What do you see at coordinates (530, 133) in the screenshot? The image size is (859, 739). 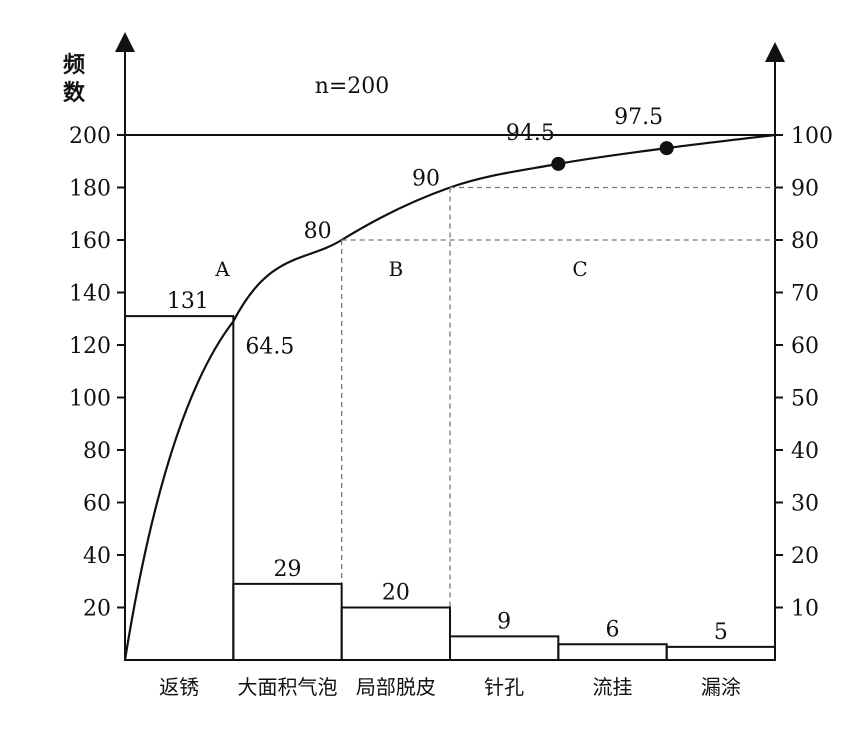 I see `cumulative-percent-label: 94.5` at bounding box center [530, 133].